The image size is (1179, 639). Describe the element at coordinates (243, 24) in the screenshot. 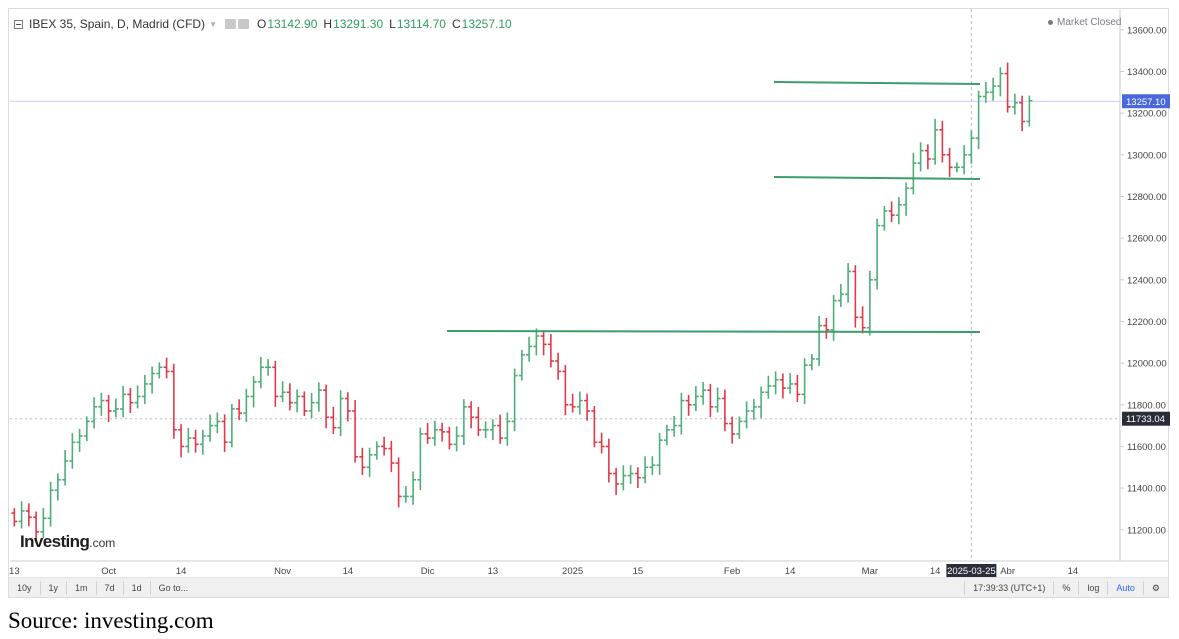

I see `settings-icon` at that location.